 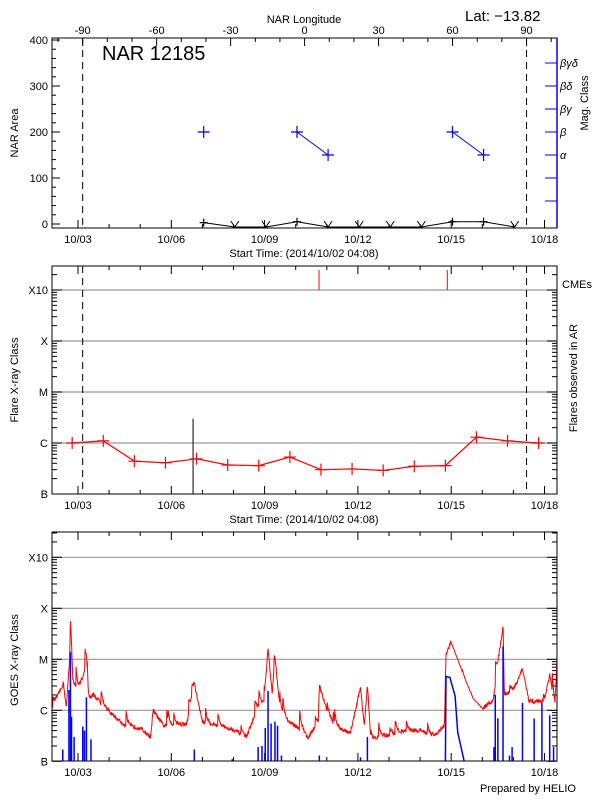 What do you see at coordinates (577, 285) in the screenshot?
I see `cme-label: CMEs` at bounding box center [577, 285].